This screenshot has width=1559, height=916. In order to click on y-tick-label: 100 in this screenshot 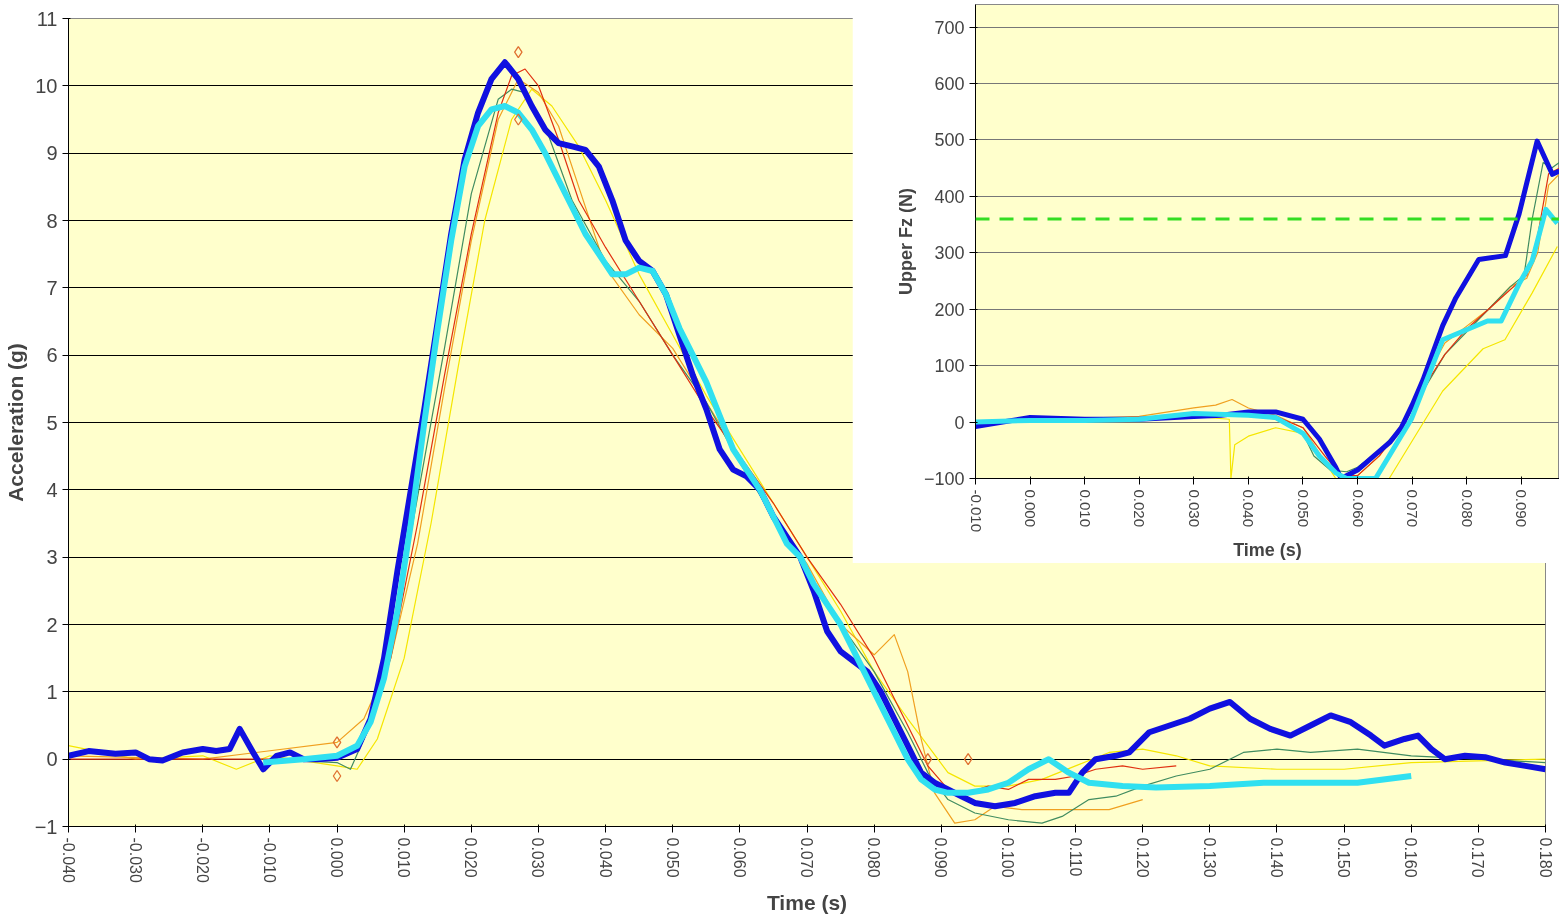, I will do `click(949, 366)`.